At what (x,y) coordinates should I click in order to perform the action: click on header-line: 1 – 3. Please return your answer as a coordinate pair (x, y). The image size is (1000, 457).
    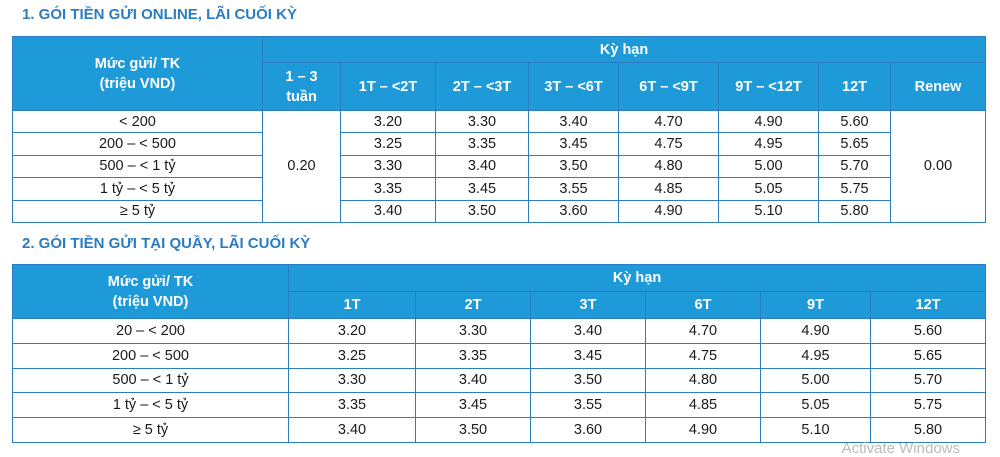
    Looking at the image, I should click on (301, 76).